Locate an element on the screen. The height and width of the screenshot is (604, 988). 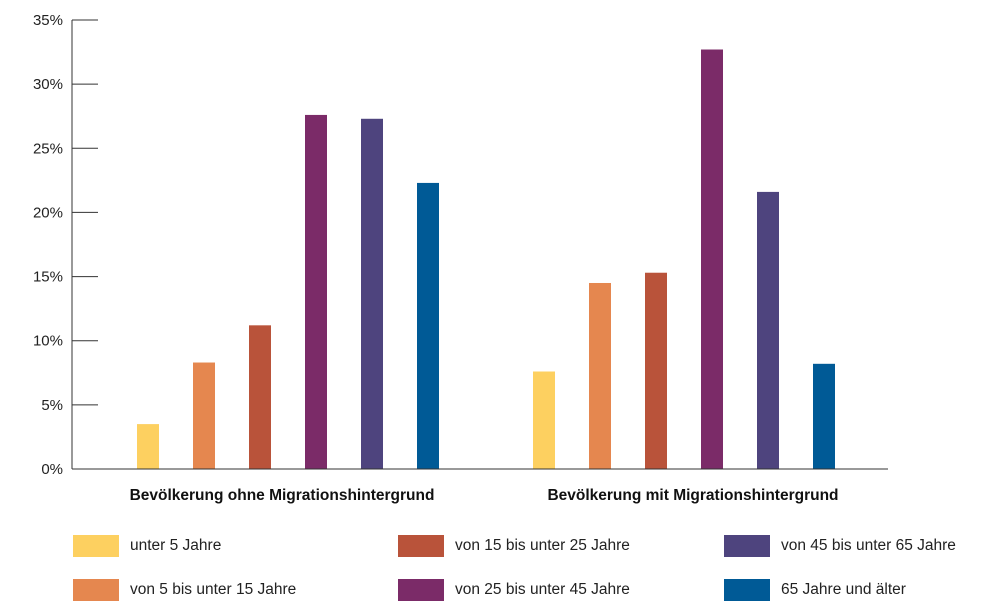
y-tick-label: 15% is located at coordinates (48, 277).